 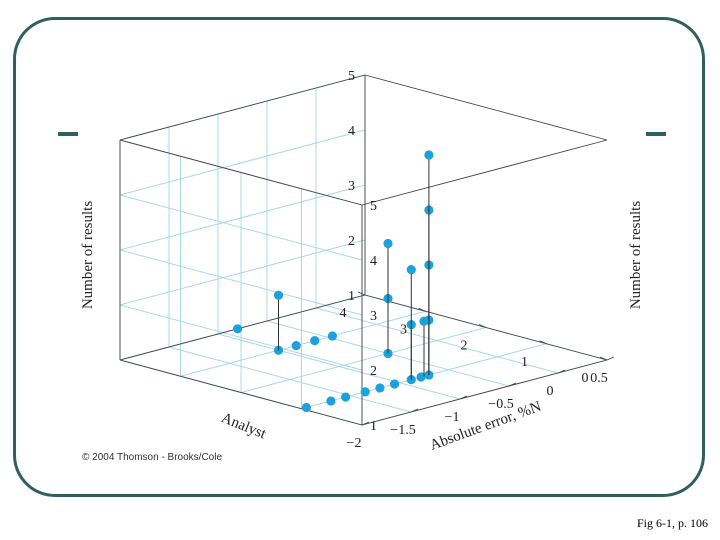 I want to click on z-tick-label-right: 4, so click(x=373, y=261).